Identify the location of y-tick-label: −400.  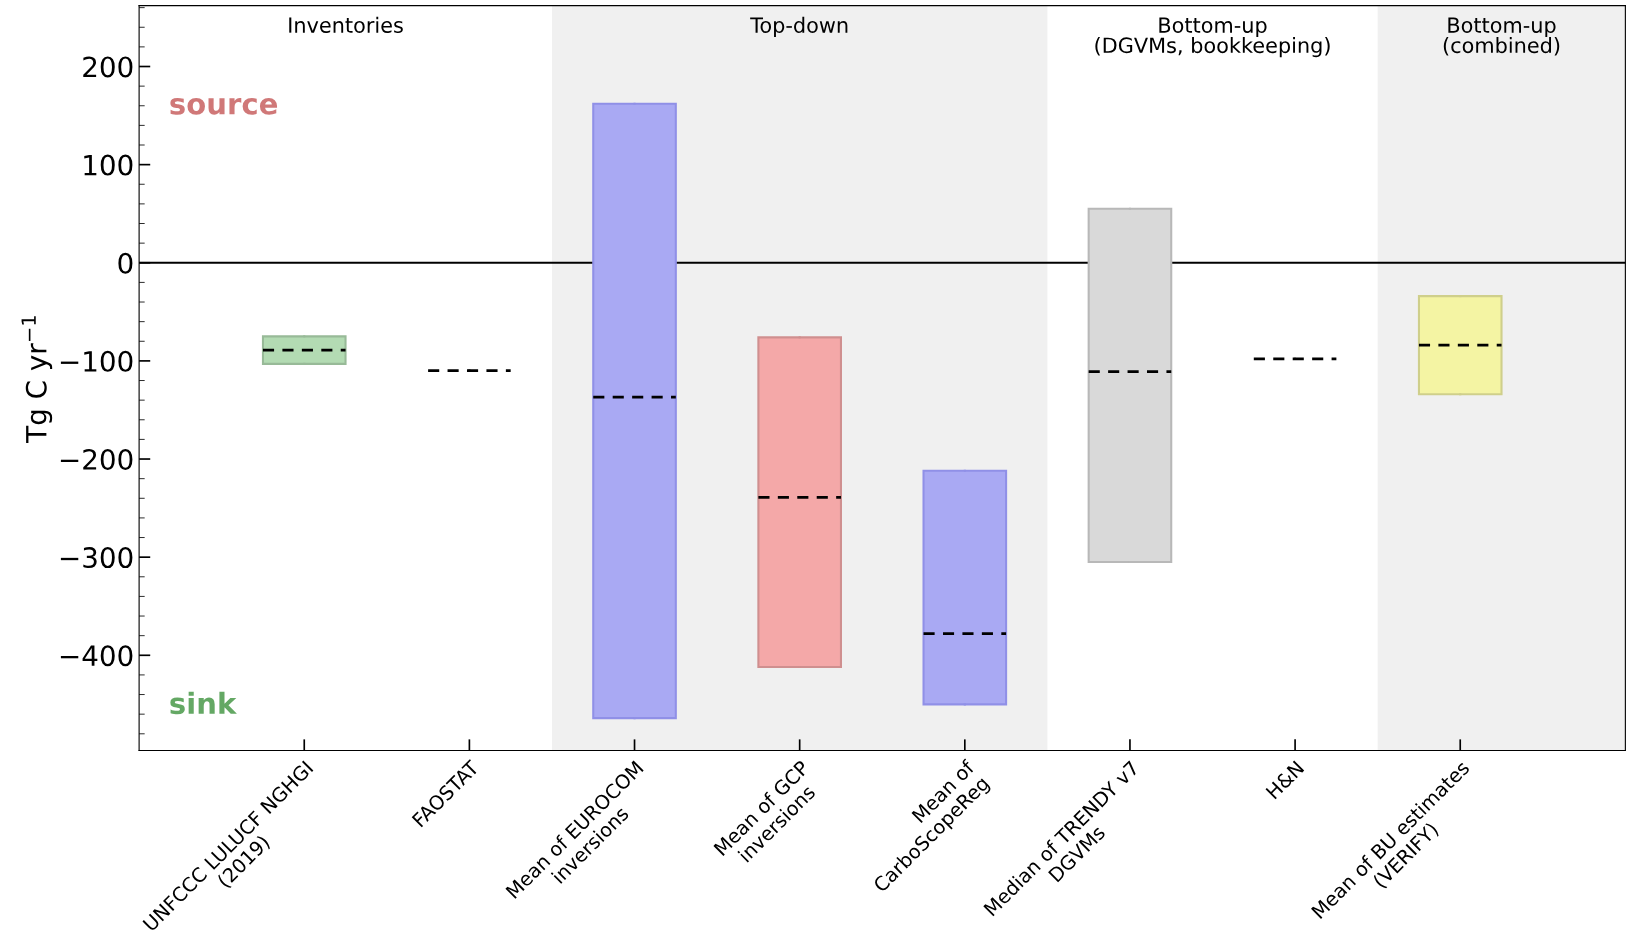
(96, 656).